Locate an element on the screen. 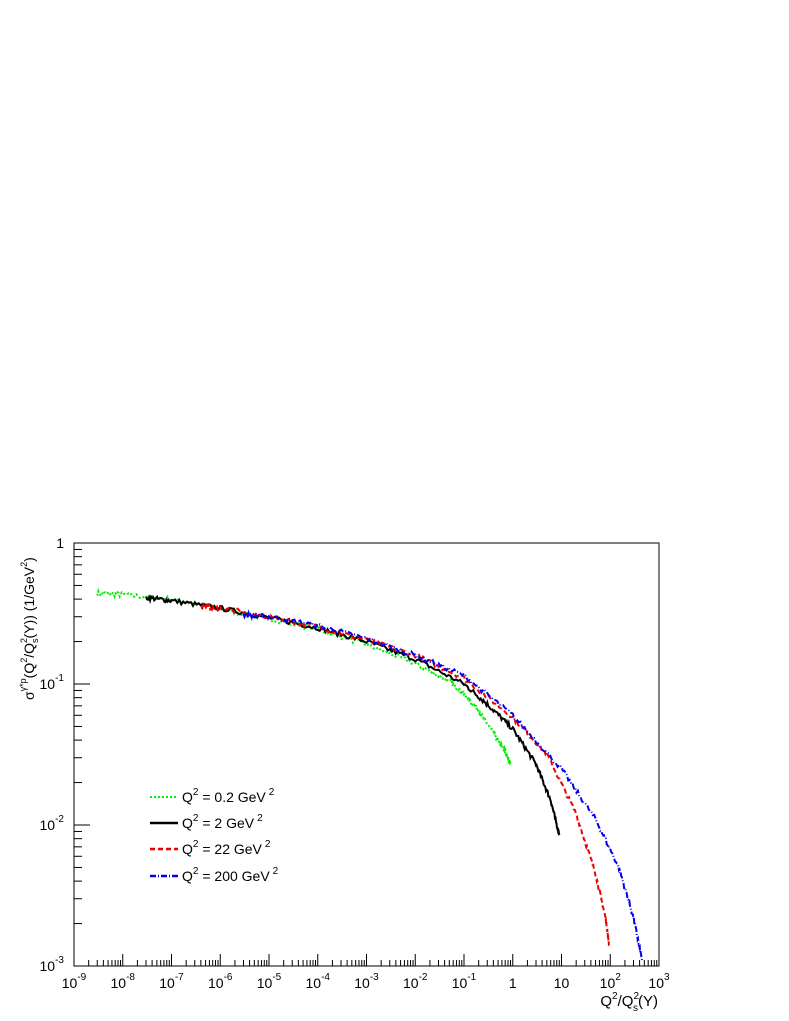  x-tick-label: 10⁻³ is located at coordinates (366, 981).